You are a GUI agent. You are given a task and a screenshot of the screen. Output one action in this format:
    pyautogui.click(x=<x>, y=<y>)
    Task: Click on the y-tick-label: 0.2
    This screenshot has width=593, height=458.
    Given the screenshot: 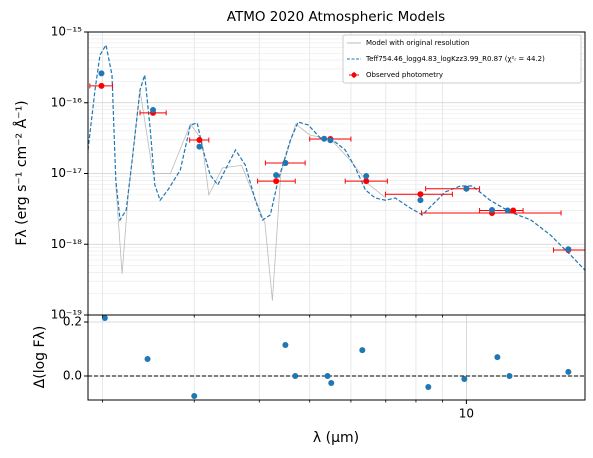 What is the action you would take?
    pyautogui.click(x=72, y=322)
    